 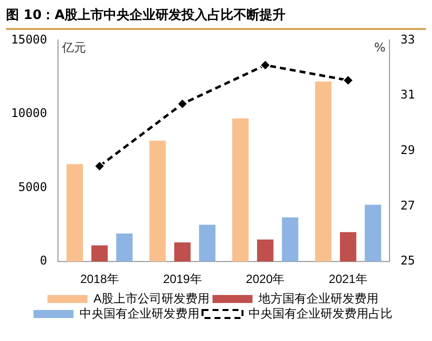 What do you see at coordinates (216, 18) in the screenshot?
I see `chart-title: 图 10：A股上市中央企业研发投入占比不断提升` at bounding box center [216, 18].